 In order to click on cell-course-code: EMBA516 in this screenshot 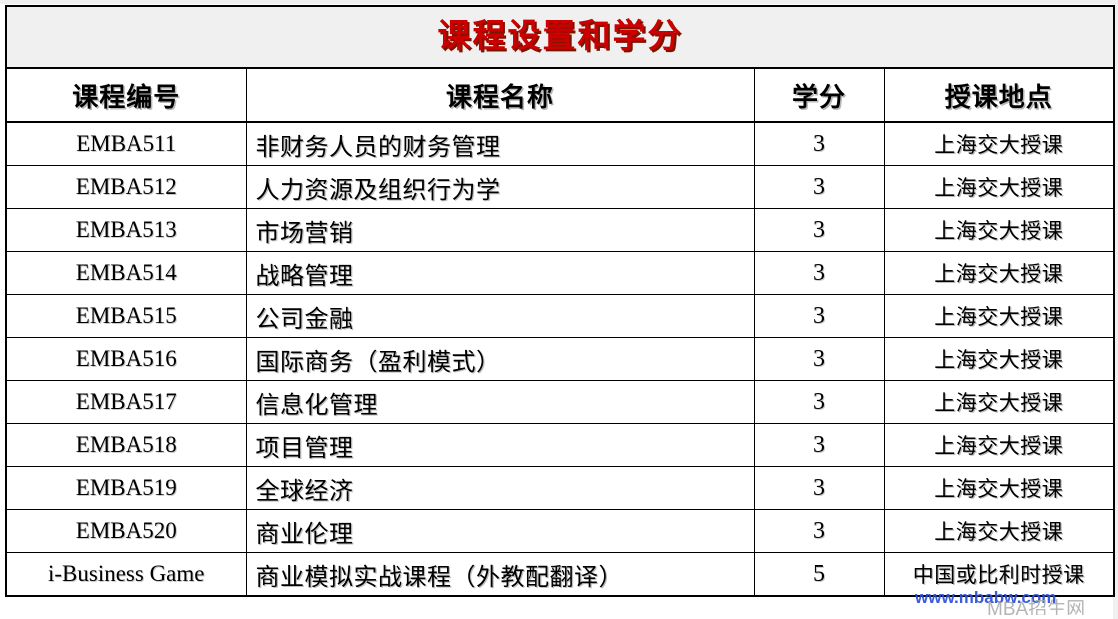, I will do `click(126, 359)`.